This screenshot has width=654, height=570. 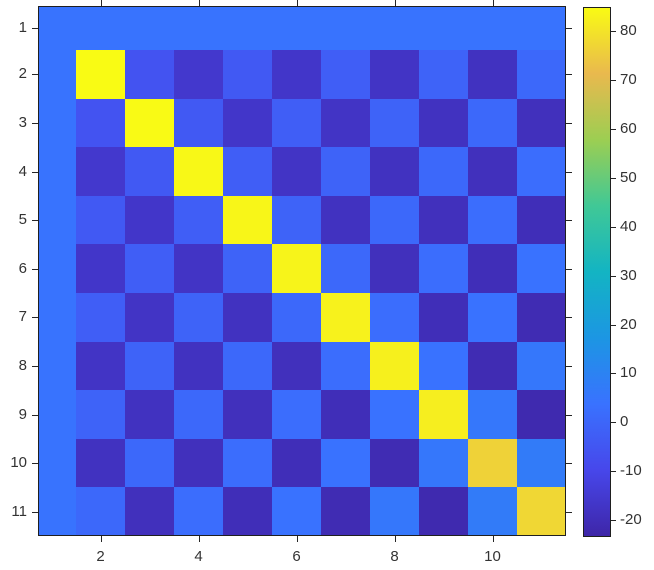 I want to click on colorbar-tick-label: 40, so click(x=628, y=226).